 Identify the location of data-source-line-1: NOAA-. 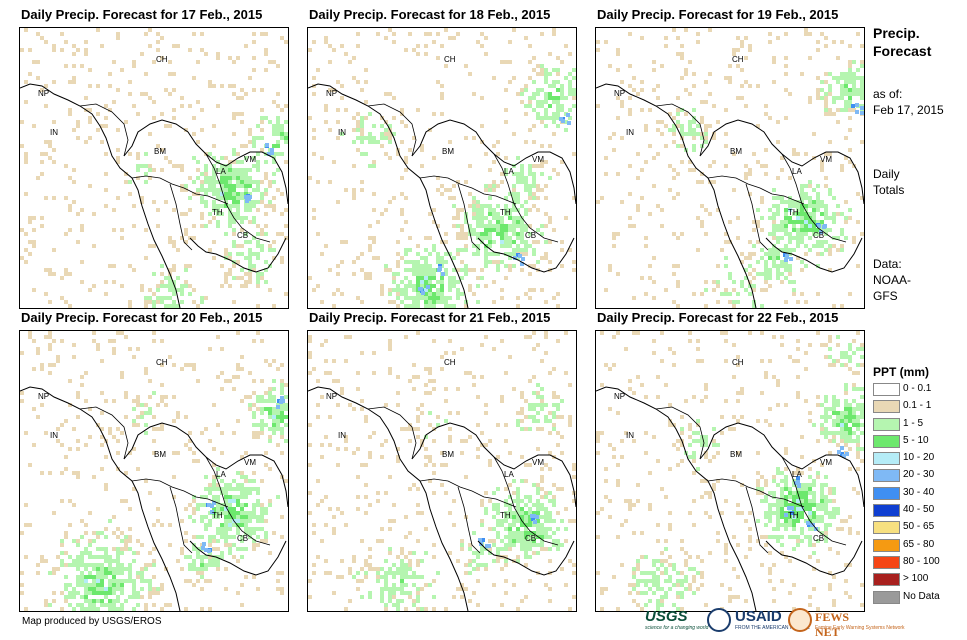
(892, 280).